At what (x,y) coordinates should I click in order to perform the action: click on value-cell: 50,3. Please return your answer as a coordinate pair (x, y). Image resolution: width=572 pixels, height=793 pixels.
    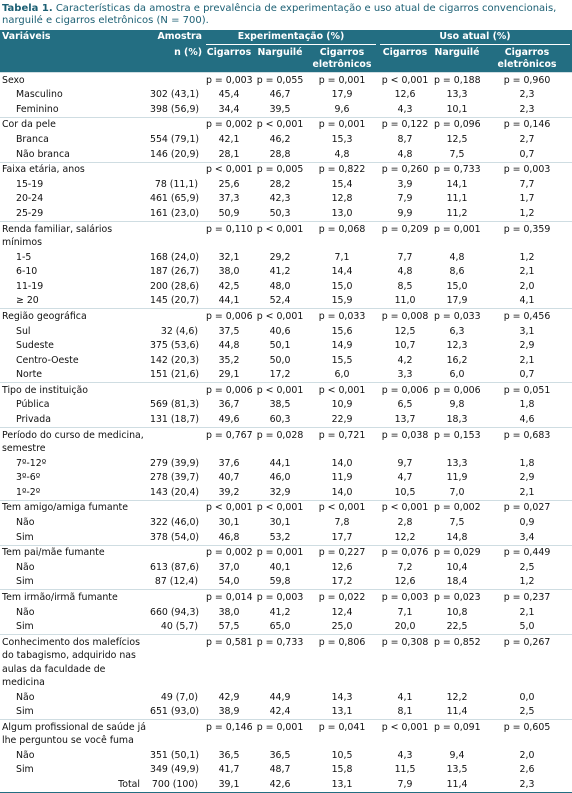
    Looking at the image, I should click on (280, 213).